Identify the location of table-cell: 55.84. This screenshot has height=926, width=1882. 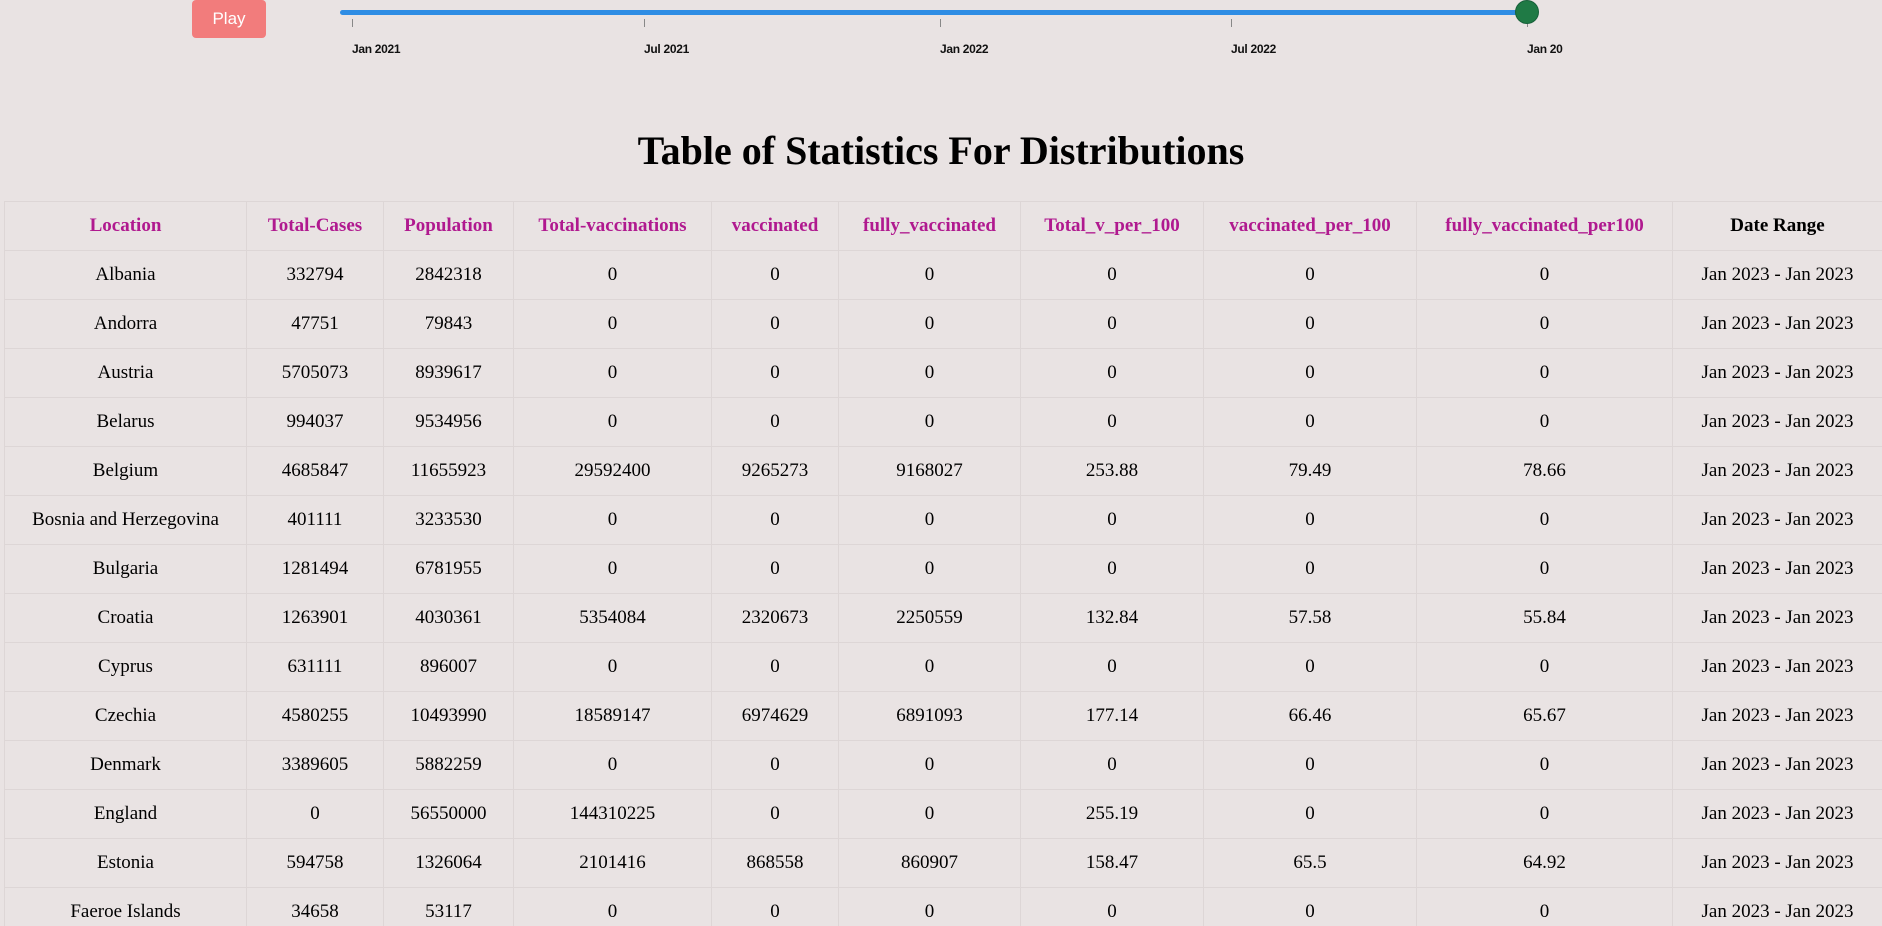
(1544, 618).